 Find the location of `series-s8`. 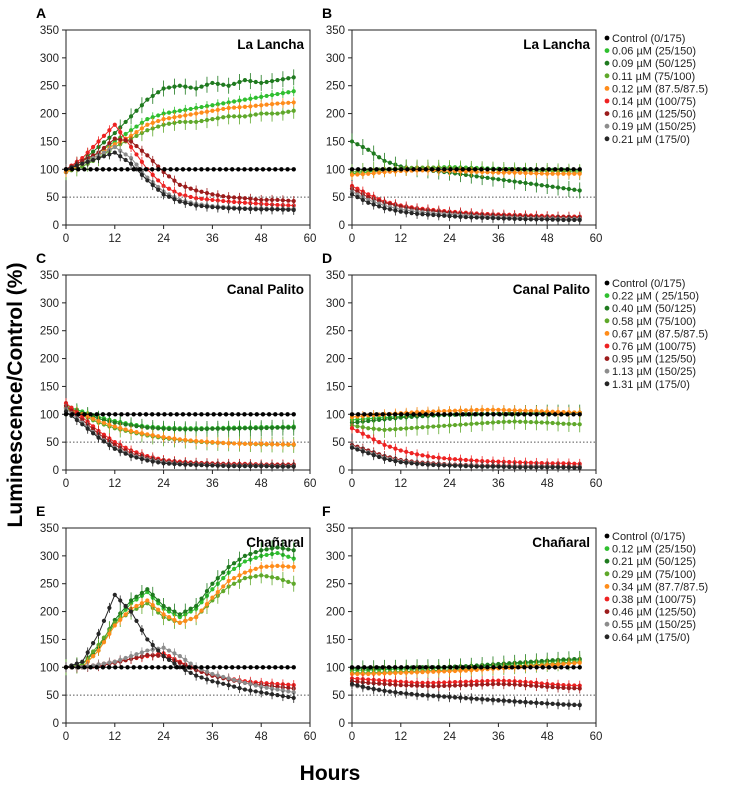

series-s8 is located at coordinates (465, 695).